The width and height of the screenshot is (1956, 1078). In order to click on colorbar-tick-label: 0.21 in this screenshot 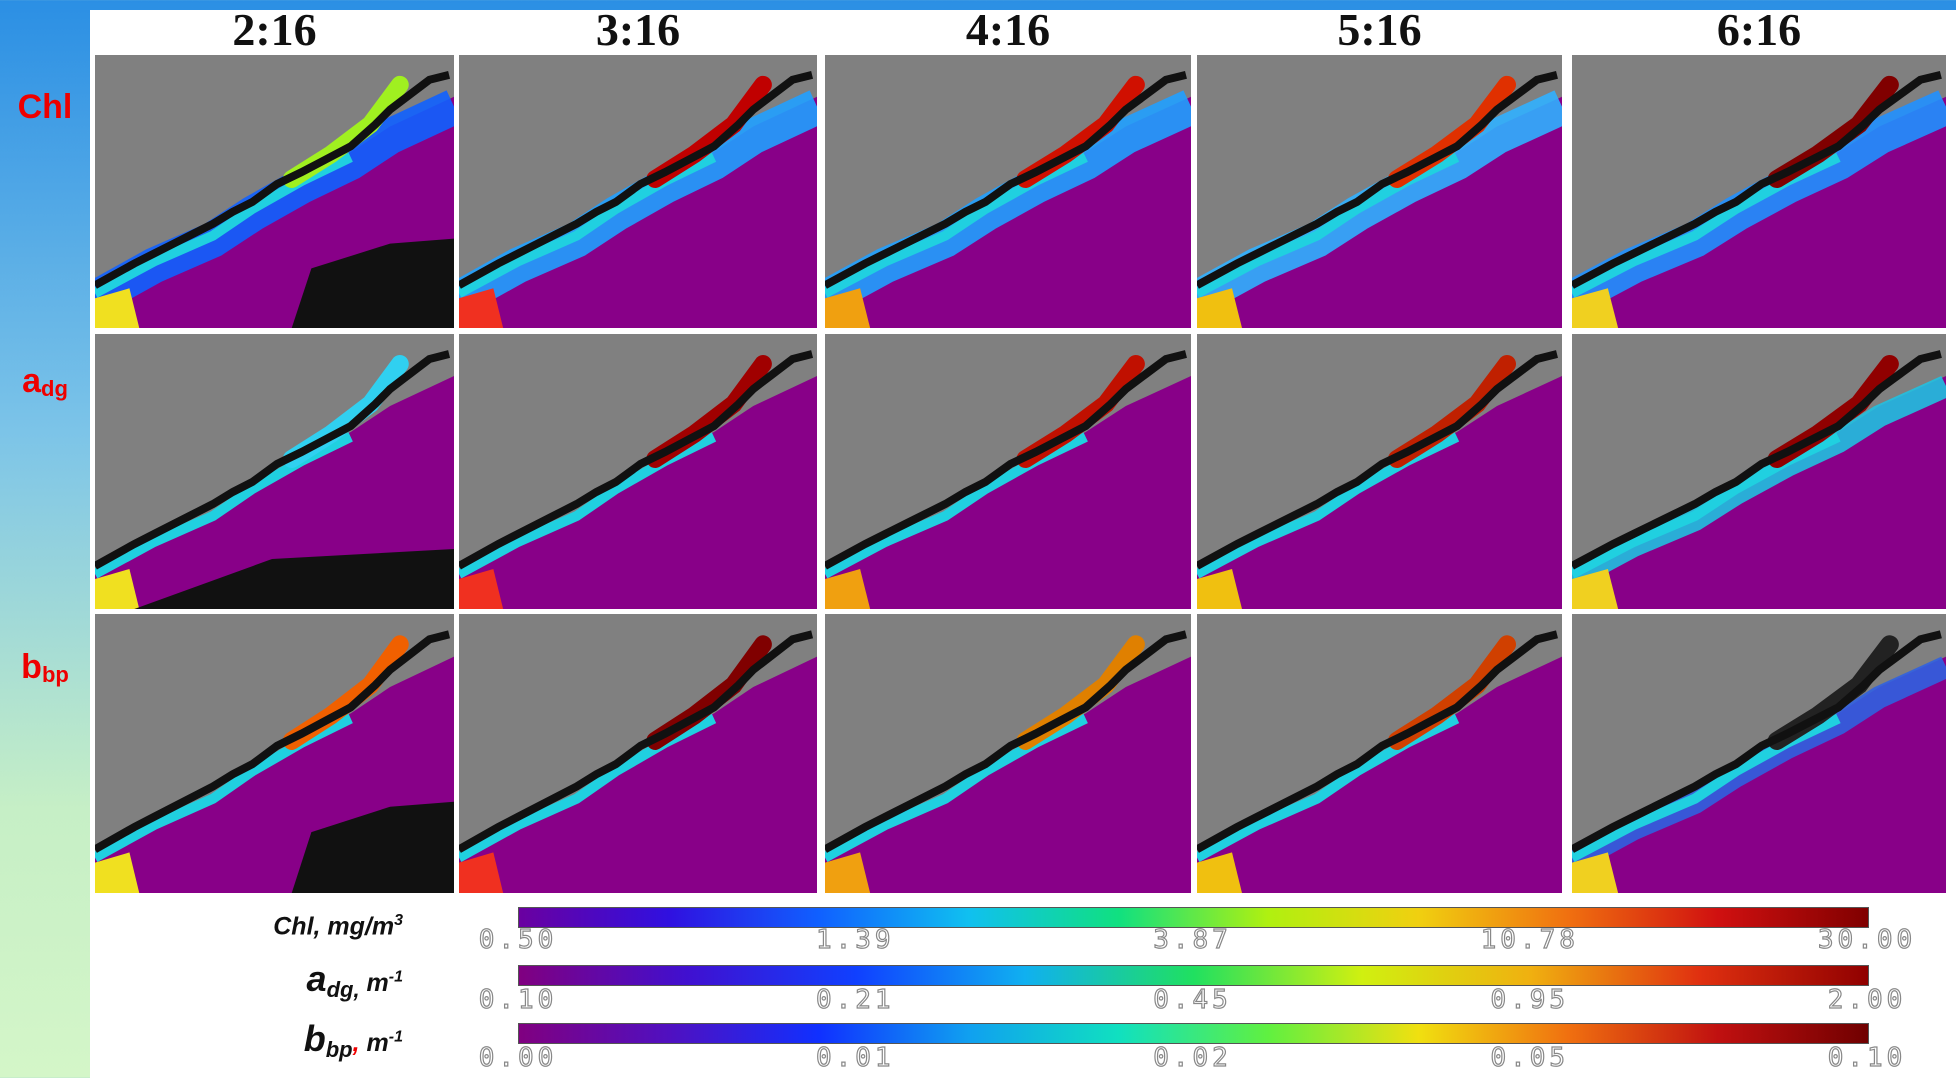, I will do `click(855, 999)`.